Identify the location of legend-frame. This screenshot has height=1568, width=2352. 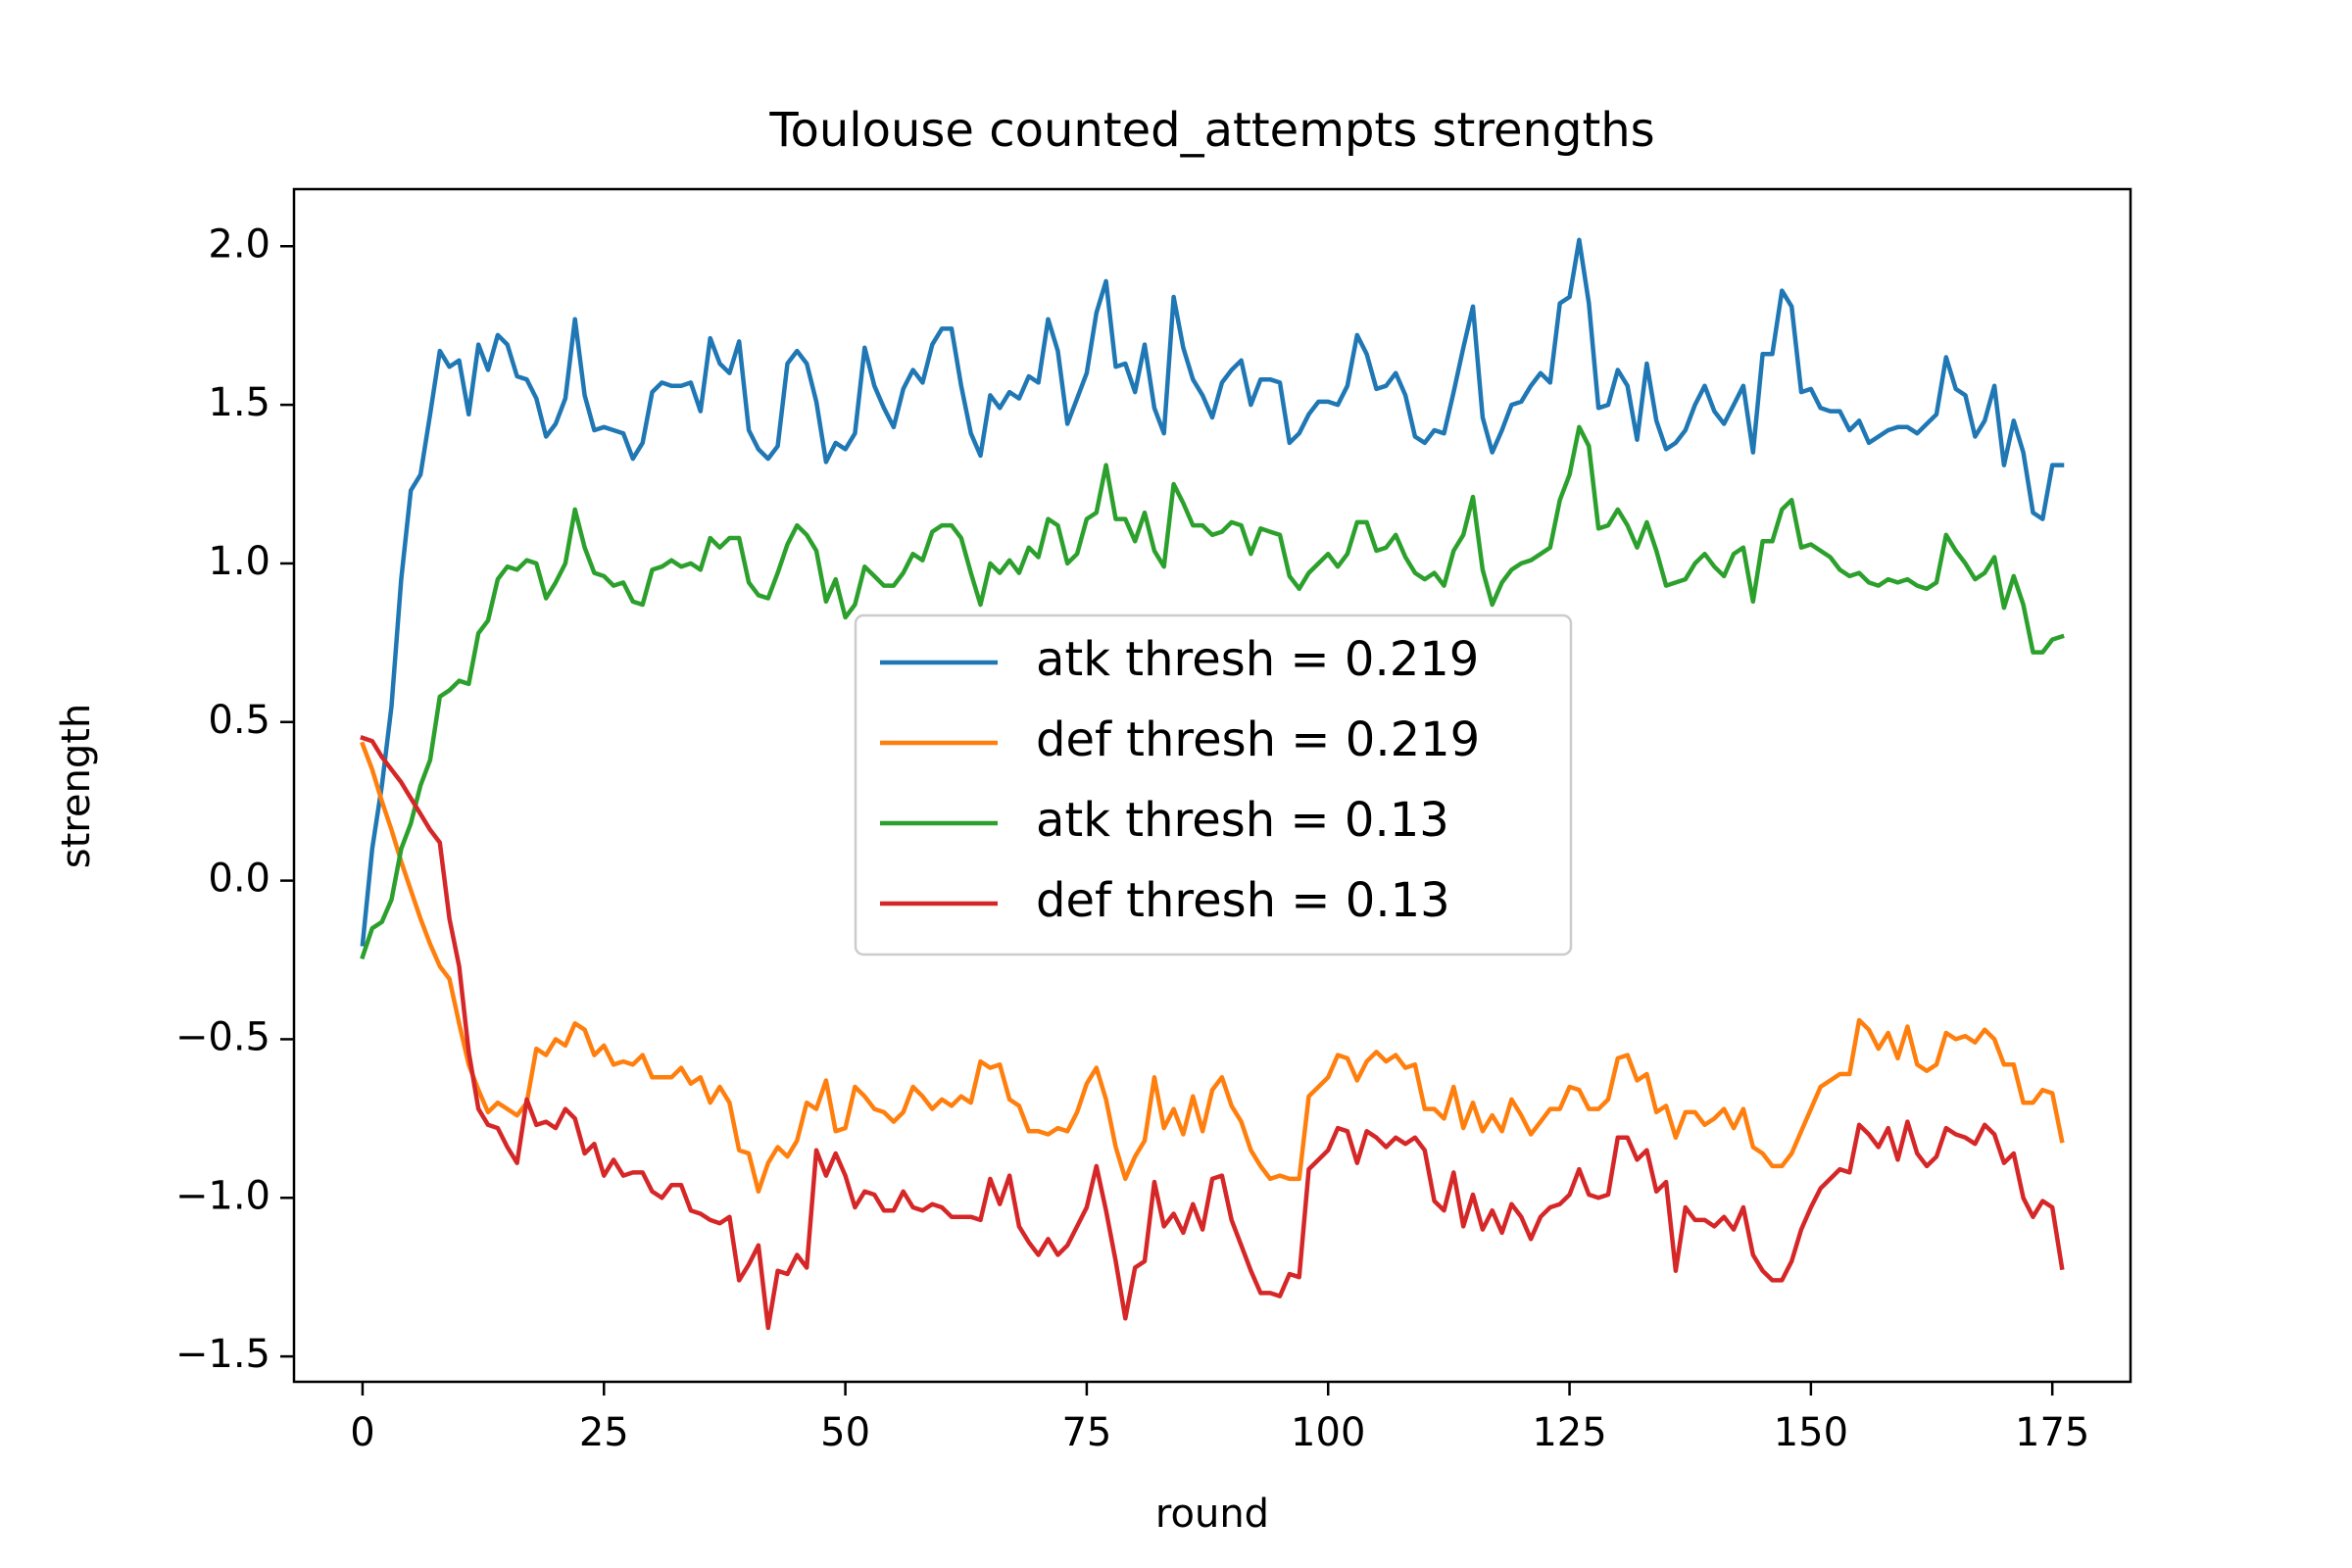
(1213, 784).